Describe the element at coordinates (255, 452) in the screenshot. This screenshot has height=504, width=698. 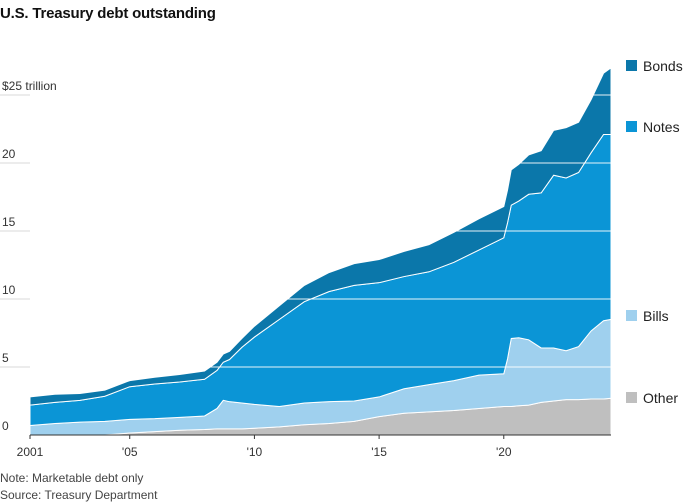
I see `x-tick-label: '10` at that location.